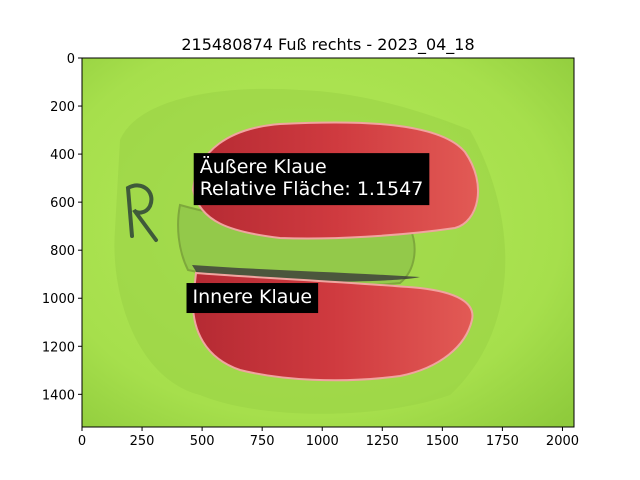 Image resolution: width=640 pixels, height=480 pixels. What do you see at coordinates (71, 59) in the screenshot?
I see `y-tick-label: 0` at bounding box center [71, 59].